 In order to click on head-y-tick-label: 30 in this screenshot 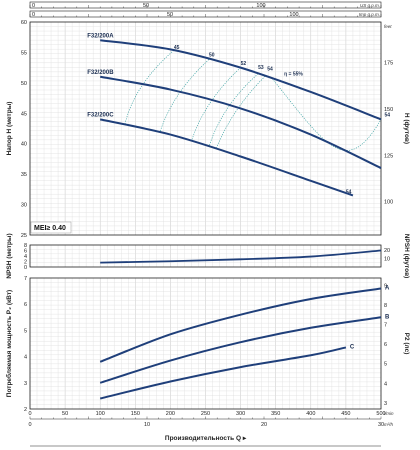, I will do `click(24, 206)`.